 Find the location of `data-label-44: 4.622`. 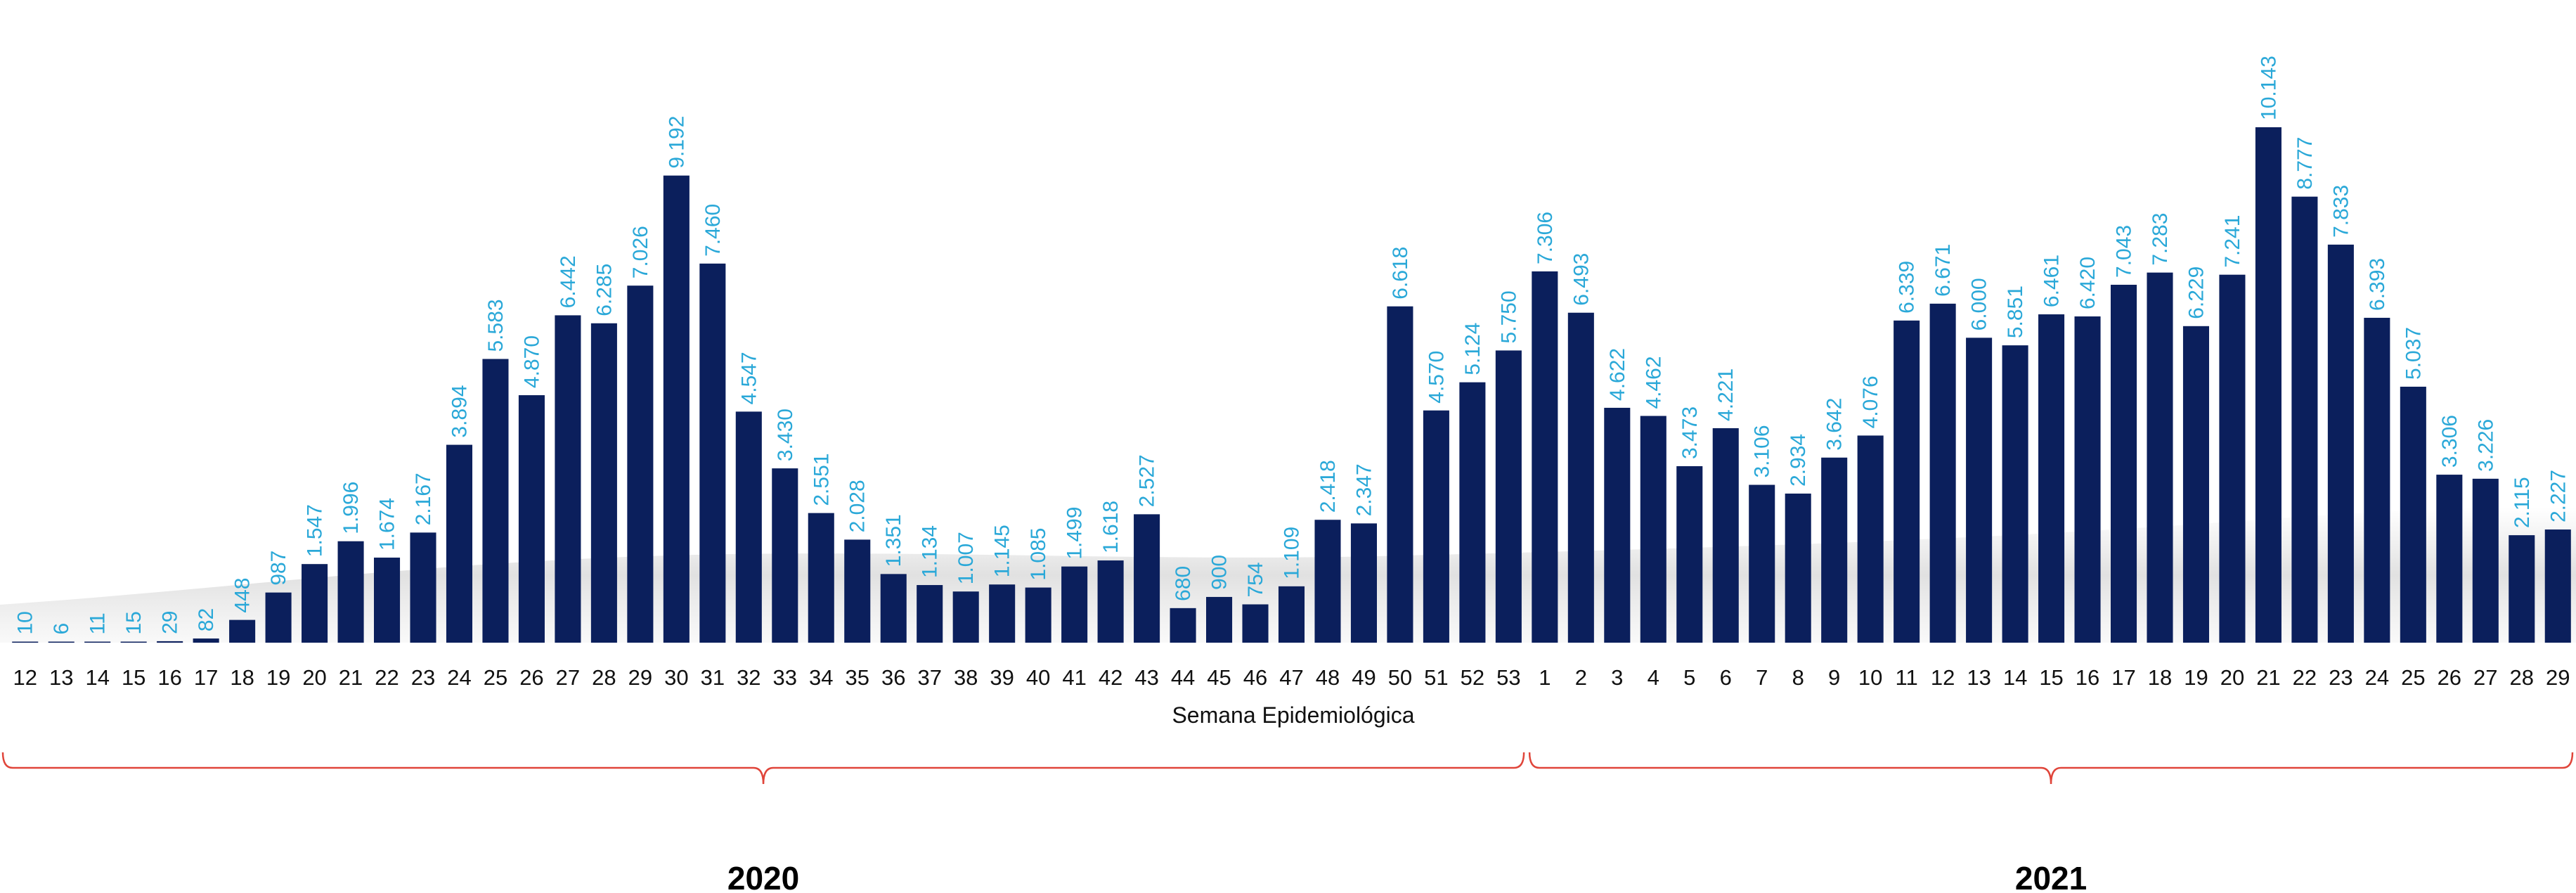

data-label-44: 4.622 is located at coordinates (1618, 374).